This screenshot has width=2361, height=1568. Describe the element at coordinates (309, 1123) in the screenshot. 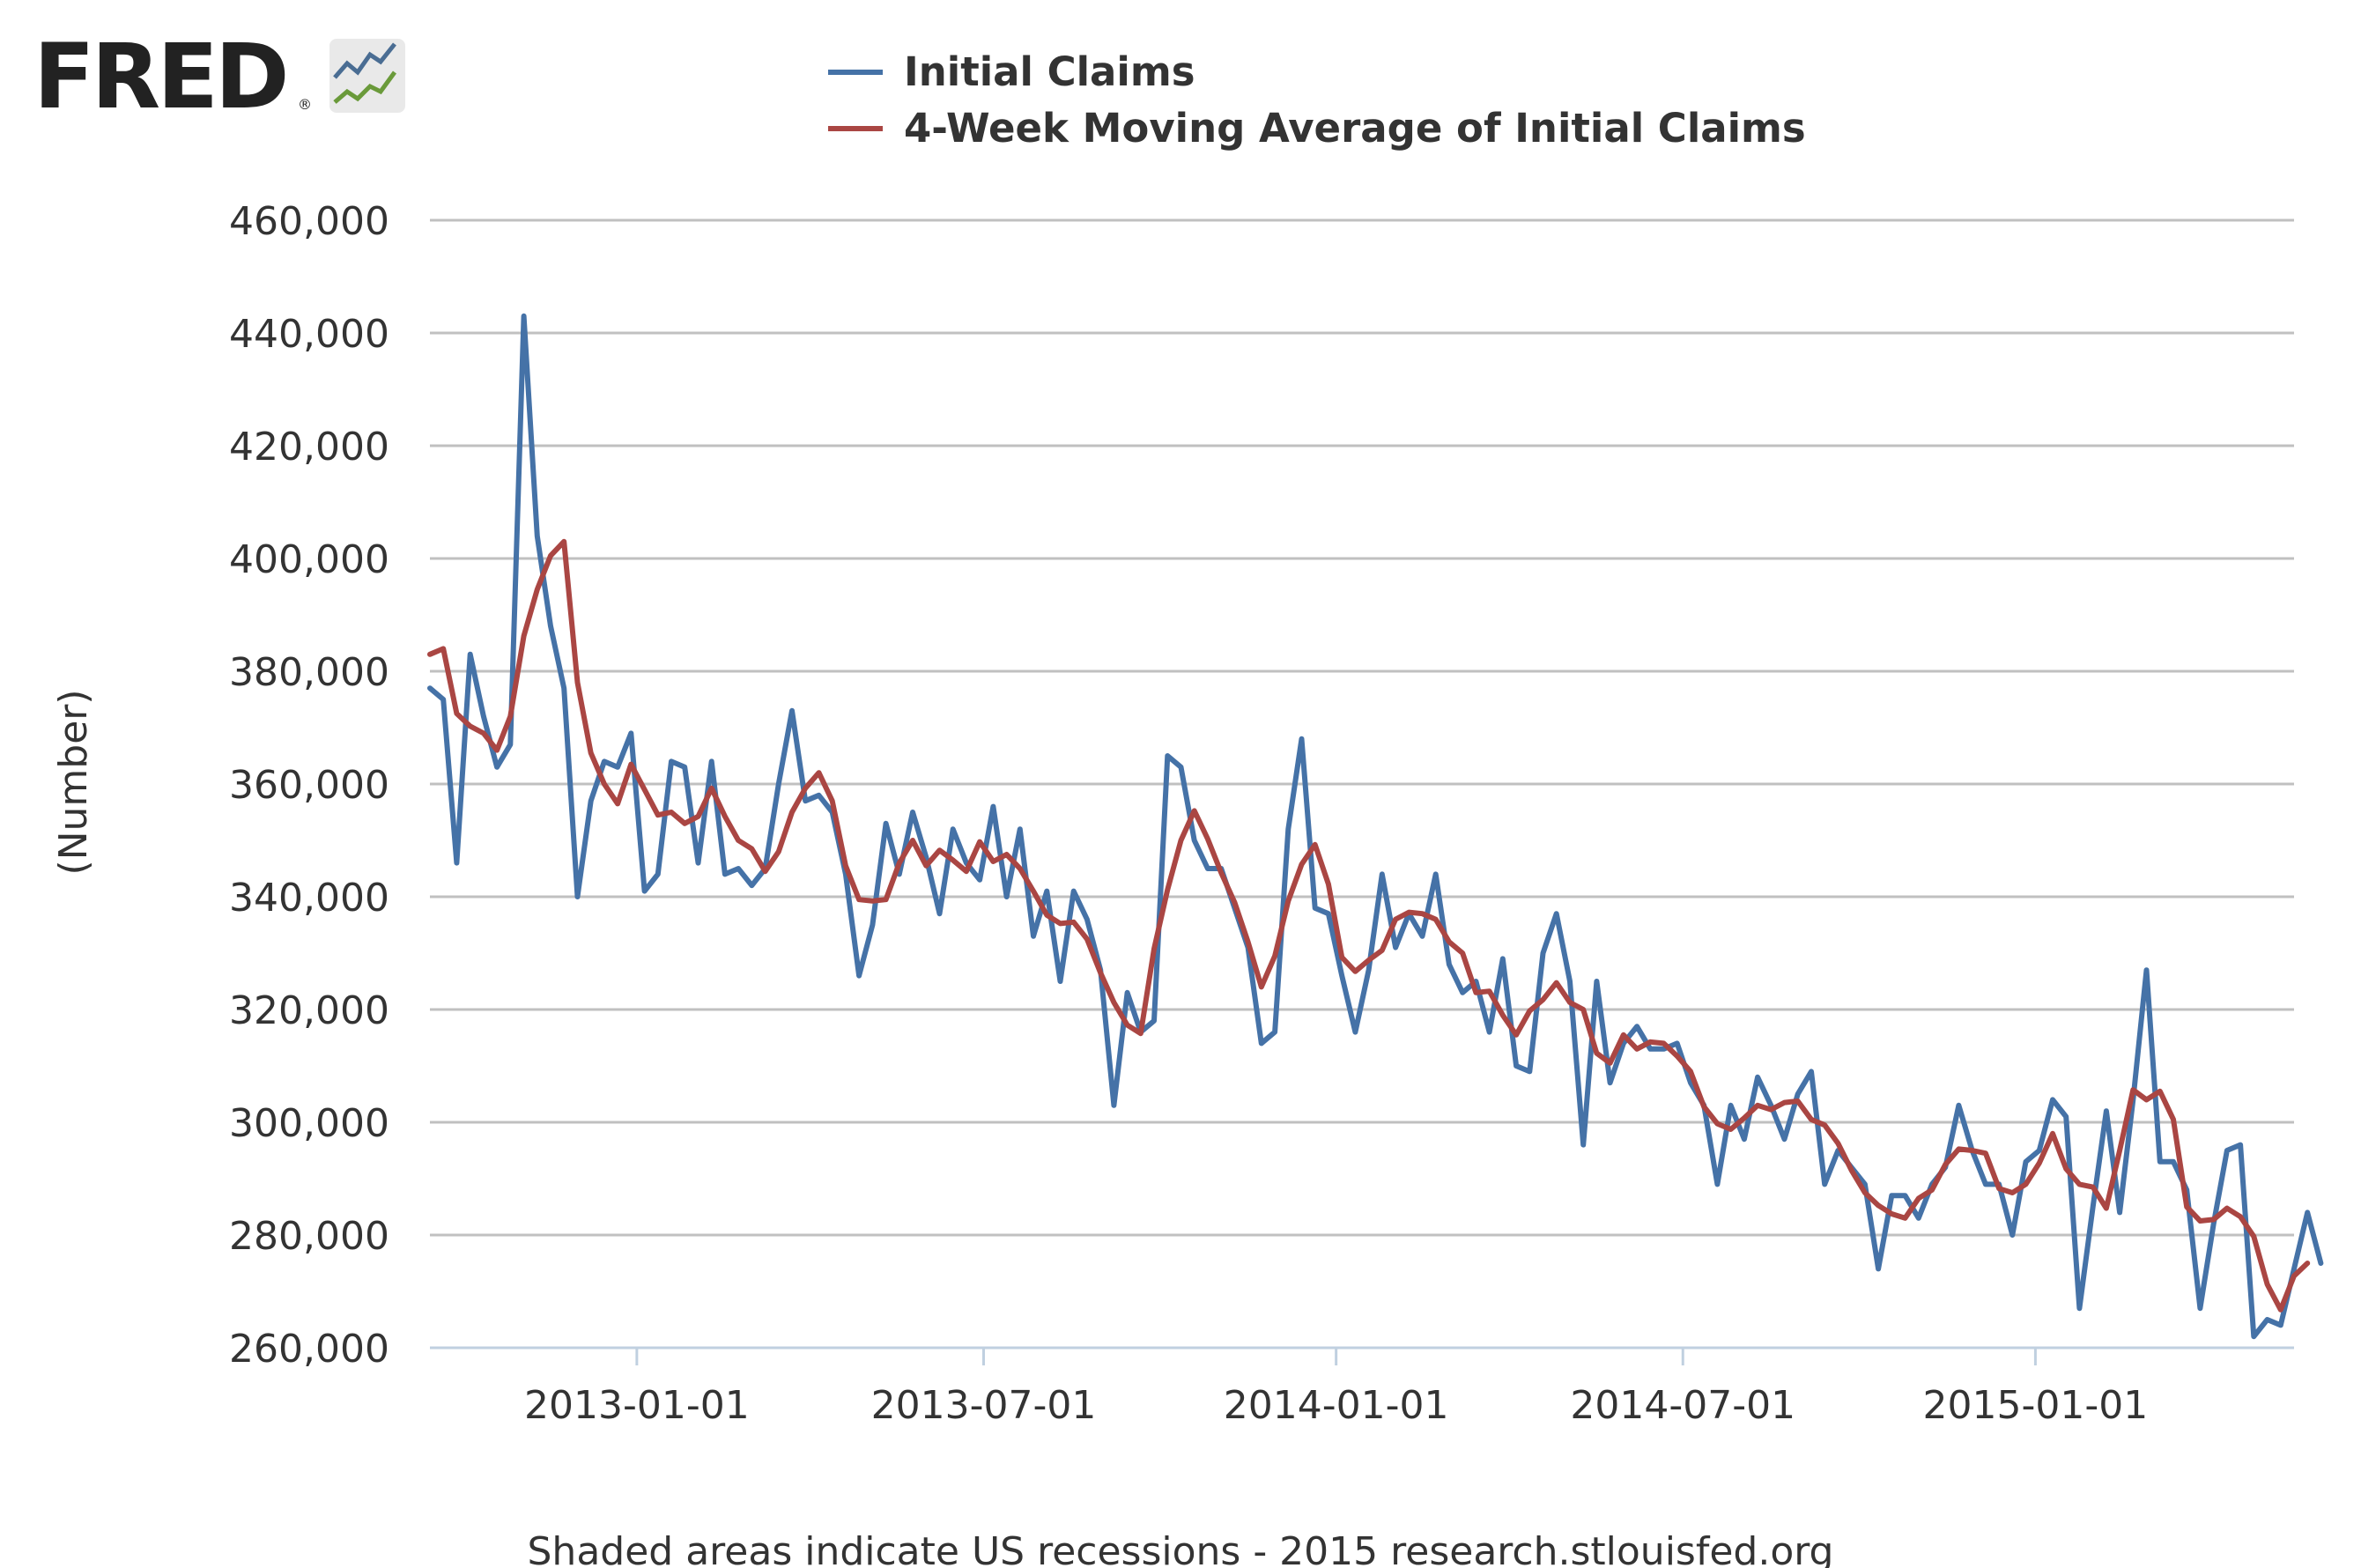

I see `y-tick-label: 300,000` at that location.